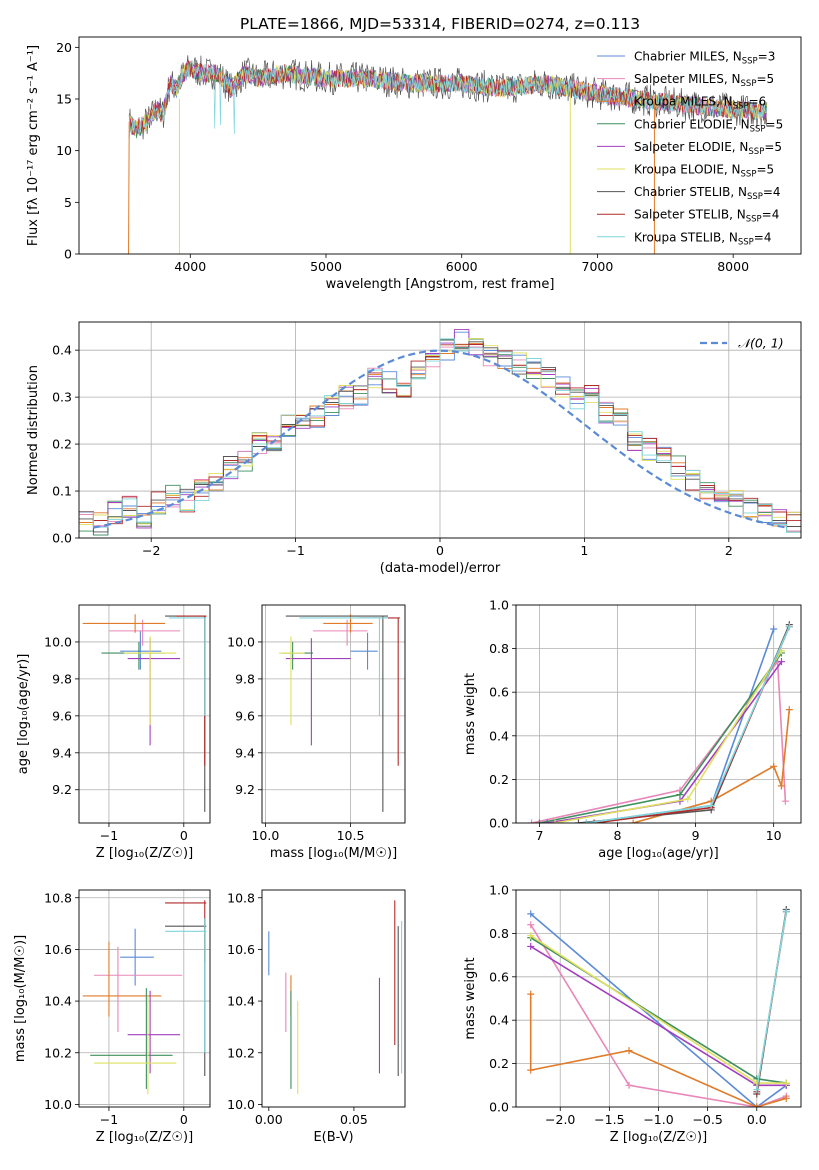 This screenshot has height=1170, width=819. I want to click on normal-curve, so click(440, 439).